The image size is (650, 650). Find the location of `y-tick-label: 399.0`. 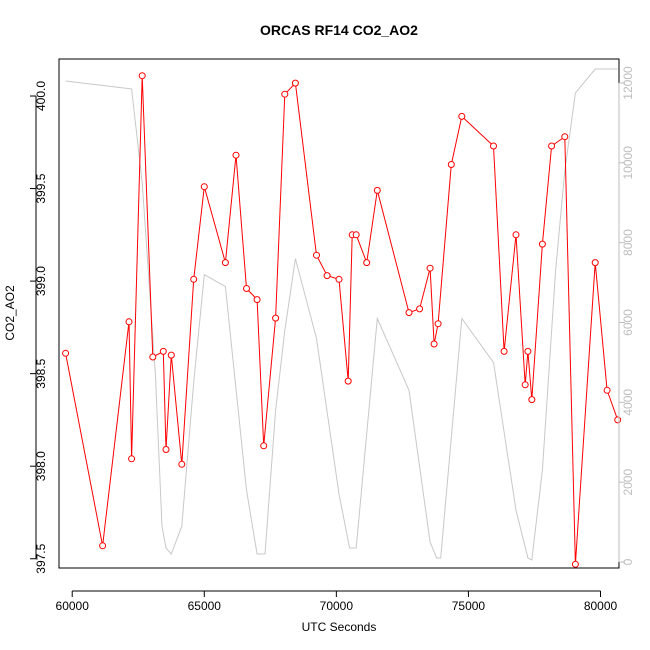

y-tick-label: 399.0 is located at coordinates (41, 281).